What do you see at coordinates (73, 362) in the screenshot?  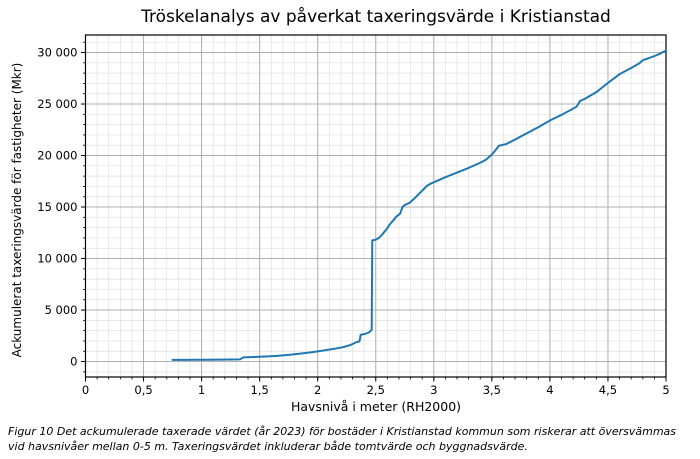 I see `y-tick-label: 0` at bounding box center [73, 362].